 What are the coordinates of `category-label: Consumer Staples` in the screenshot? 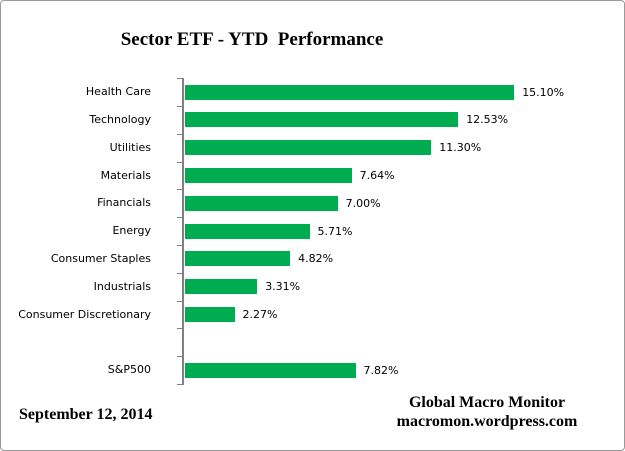 It's located at (100, 258).